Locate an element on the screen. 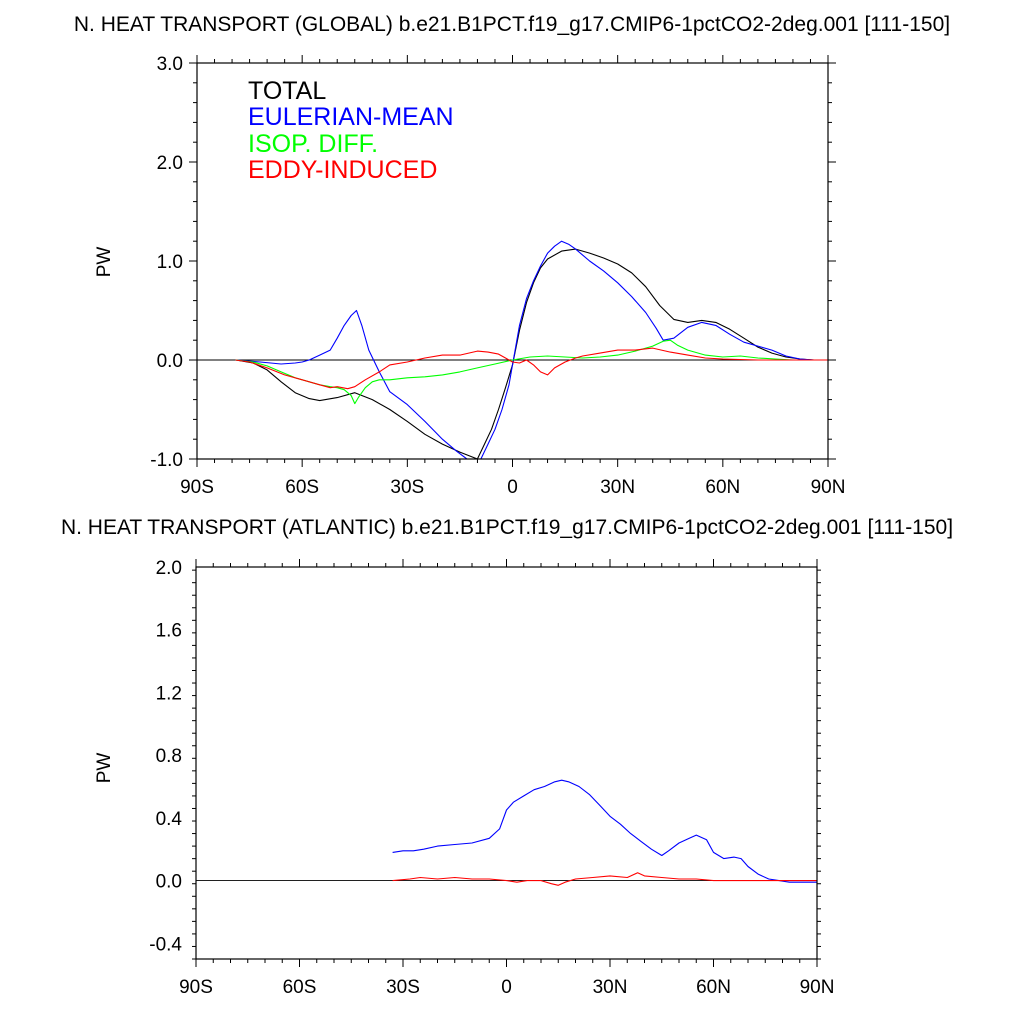 This screenshot has height=1024, width=1024. global-ylabel: PW is located at coordinates (104, 262).